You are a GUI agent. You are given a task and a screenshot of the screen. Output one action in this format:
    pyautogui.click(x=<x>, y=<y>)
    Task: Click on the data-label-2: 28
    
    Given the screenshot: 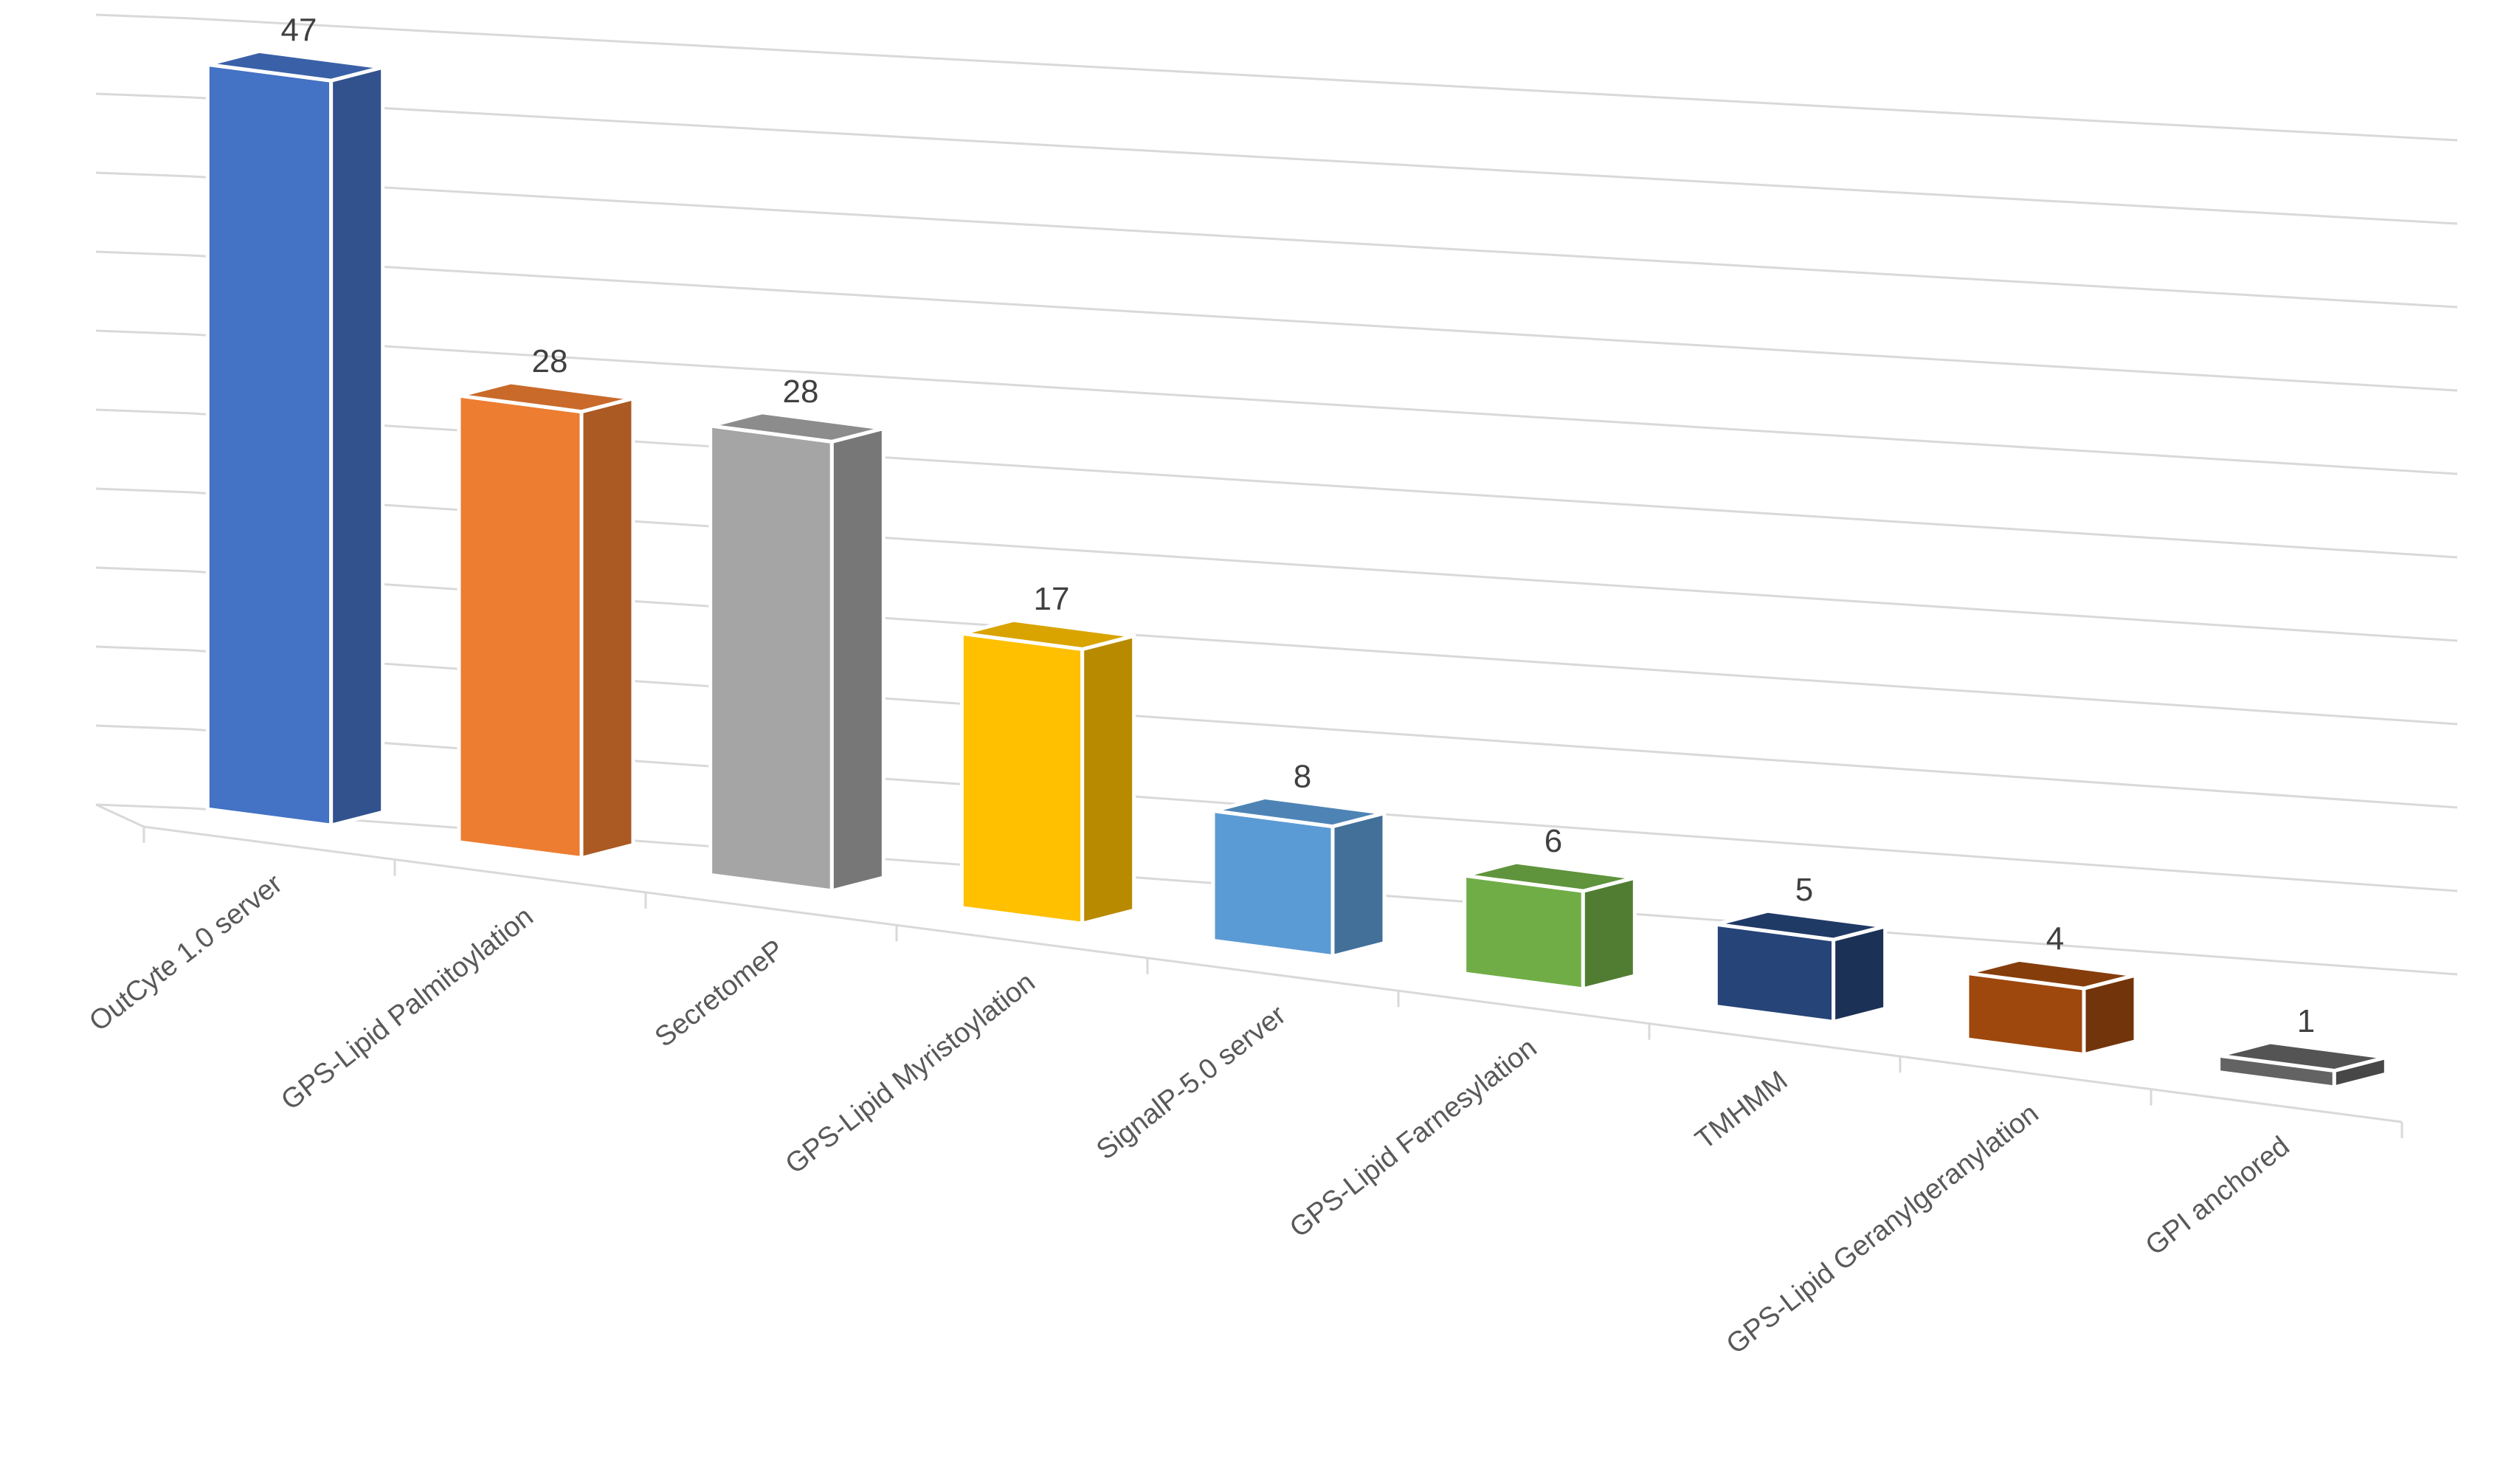 What is the action you would take?
    pyautogui.click(x=801, y=392)
    